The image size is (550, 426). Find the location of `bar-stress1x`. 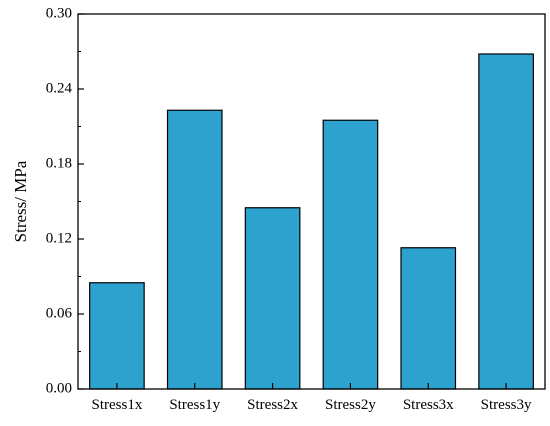

bar-stress1x is located at coordinates (117, 336).